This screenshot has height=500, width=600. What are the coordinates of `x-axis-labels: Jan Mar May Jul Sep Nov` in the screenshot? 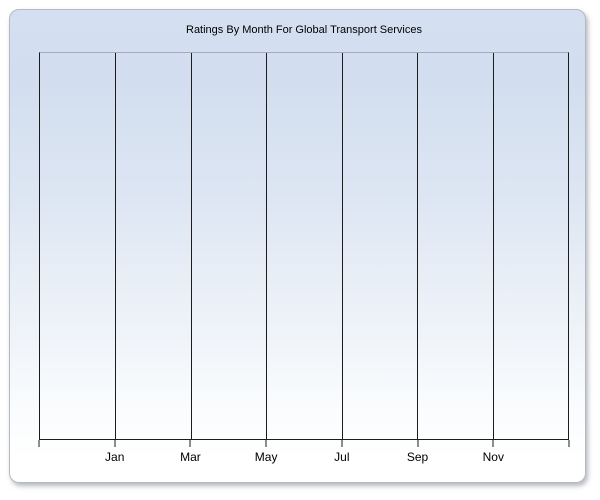 It's located at (304, 457).